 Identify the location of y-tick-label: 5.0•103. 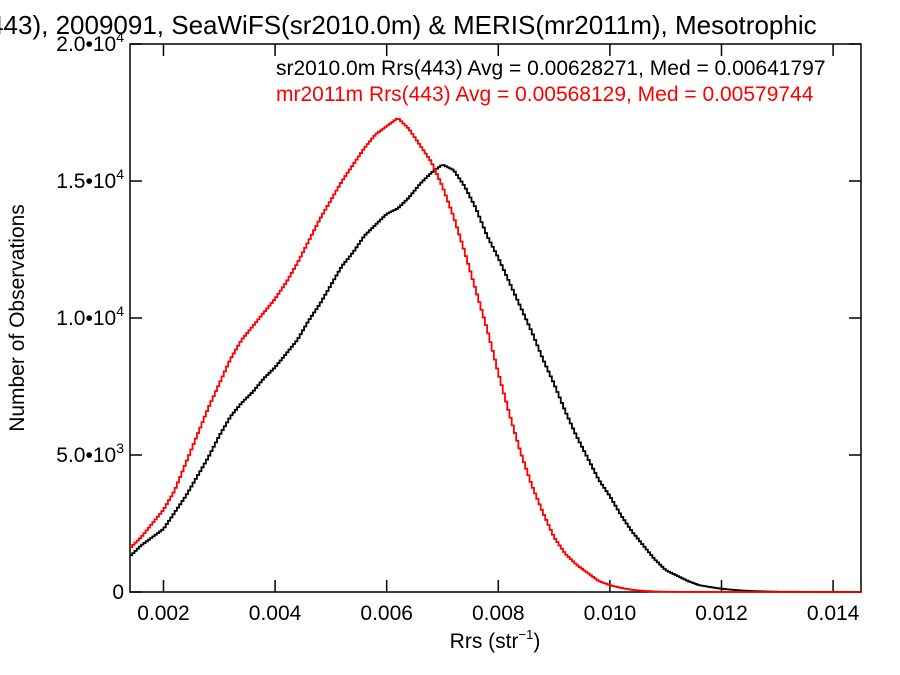
(90, 453).